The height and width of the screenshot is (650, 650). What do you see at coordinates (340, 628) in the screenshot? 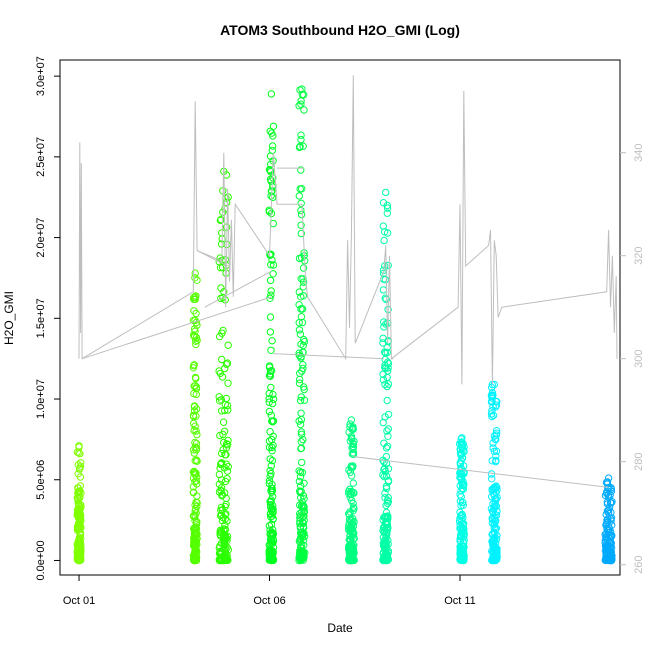
I see `x-axis-label: Date` at bounding box center [340, 628].